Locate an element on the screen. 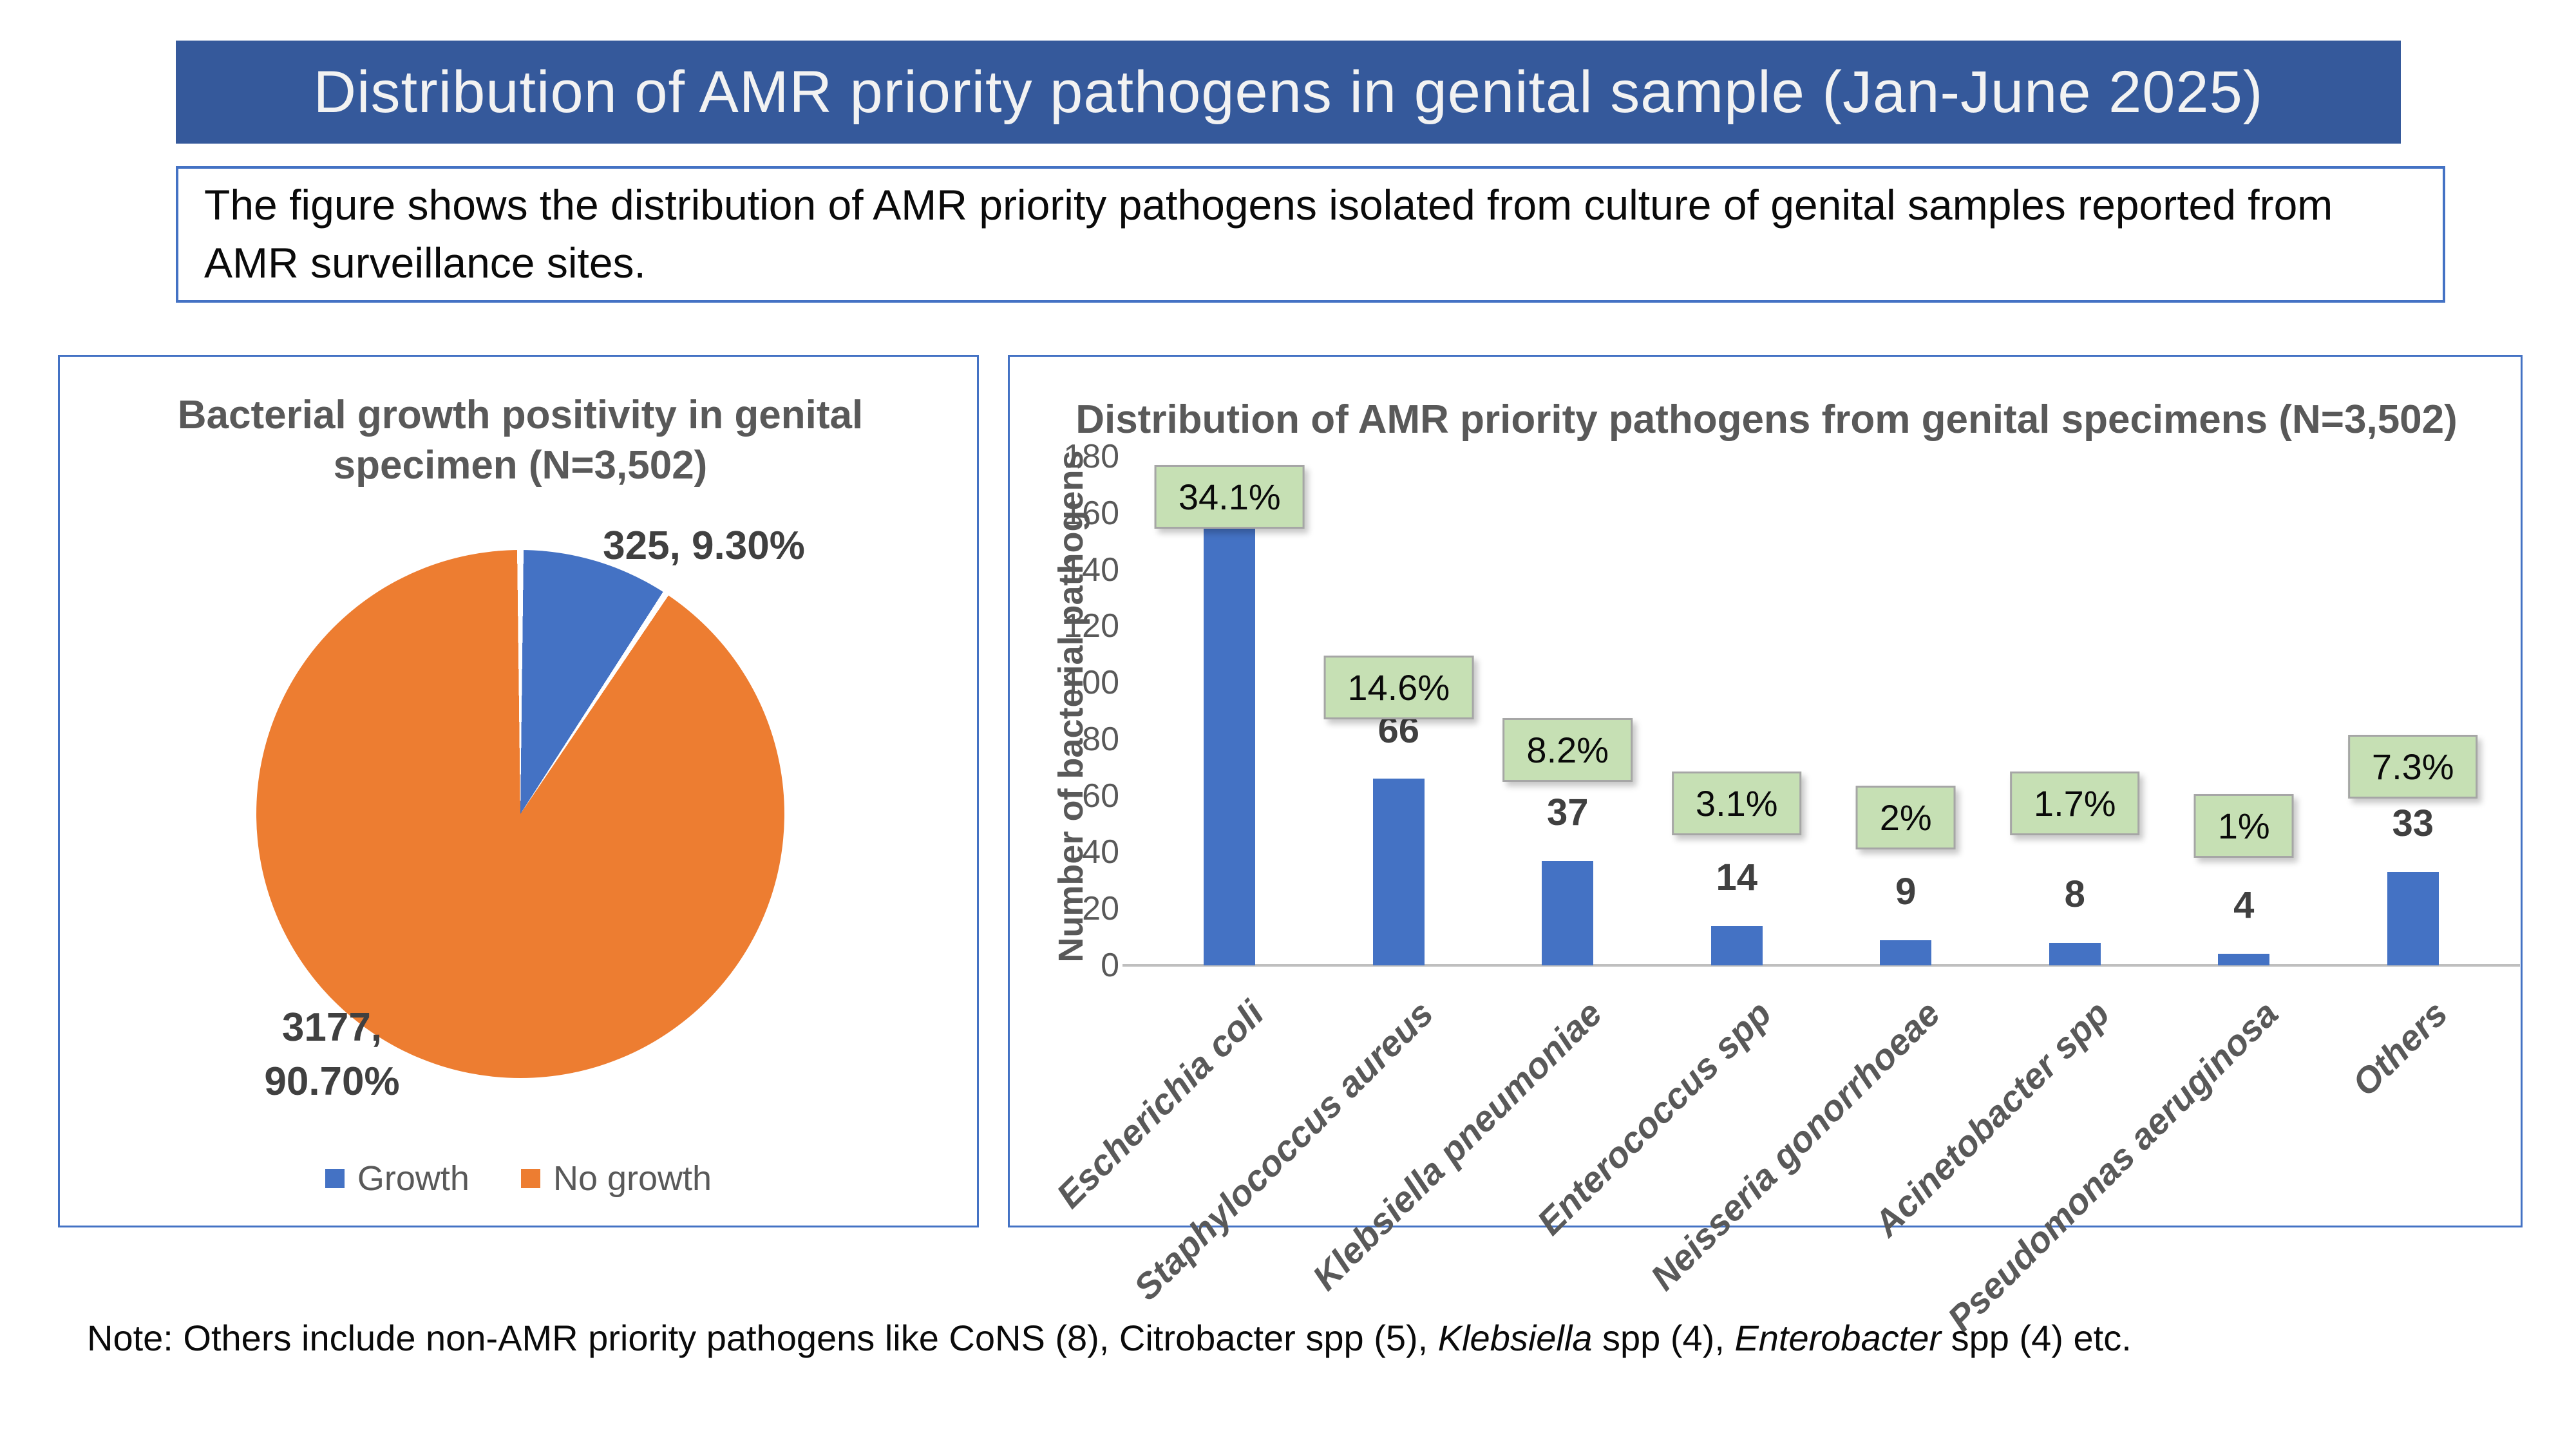 The width and height of the screenshot is (2576, 1449). x-axis-category-label: Enterococcus spp is located at coordinates (1654, 1117).